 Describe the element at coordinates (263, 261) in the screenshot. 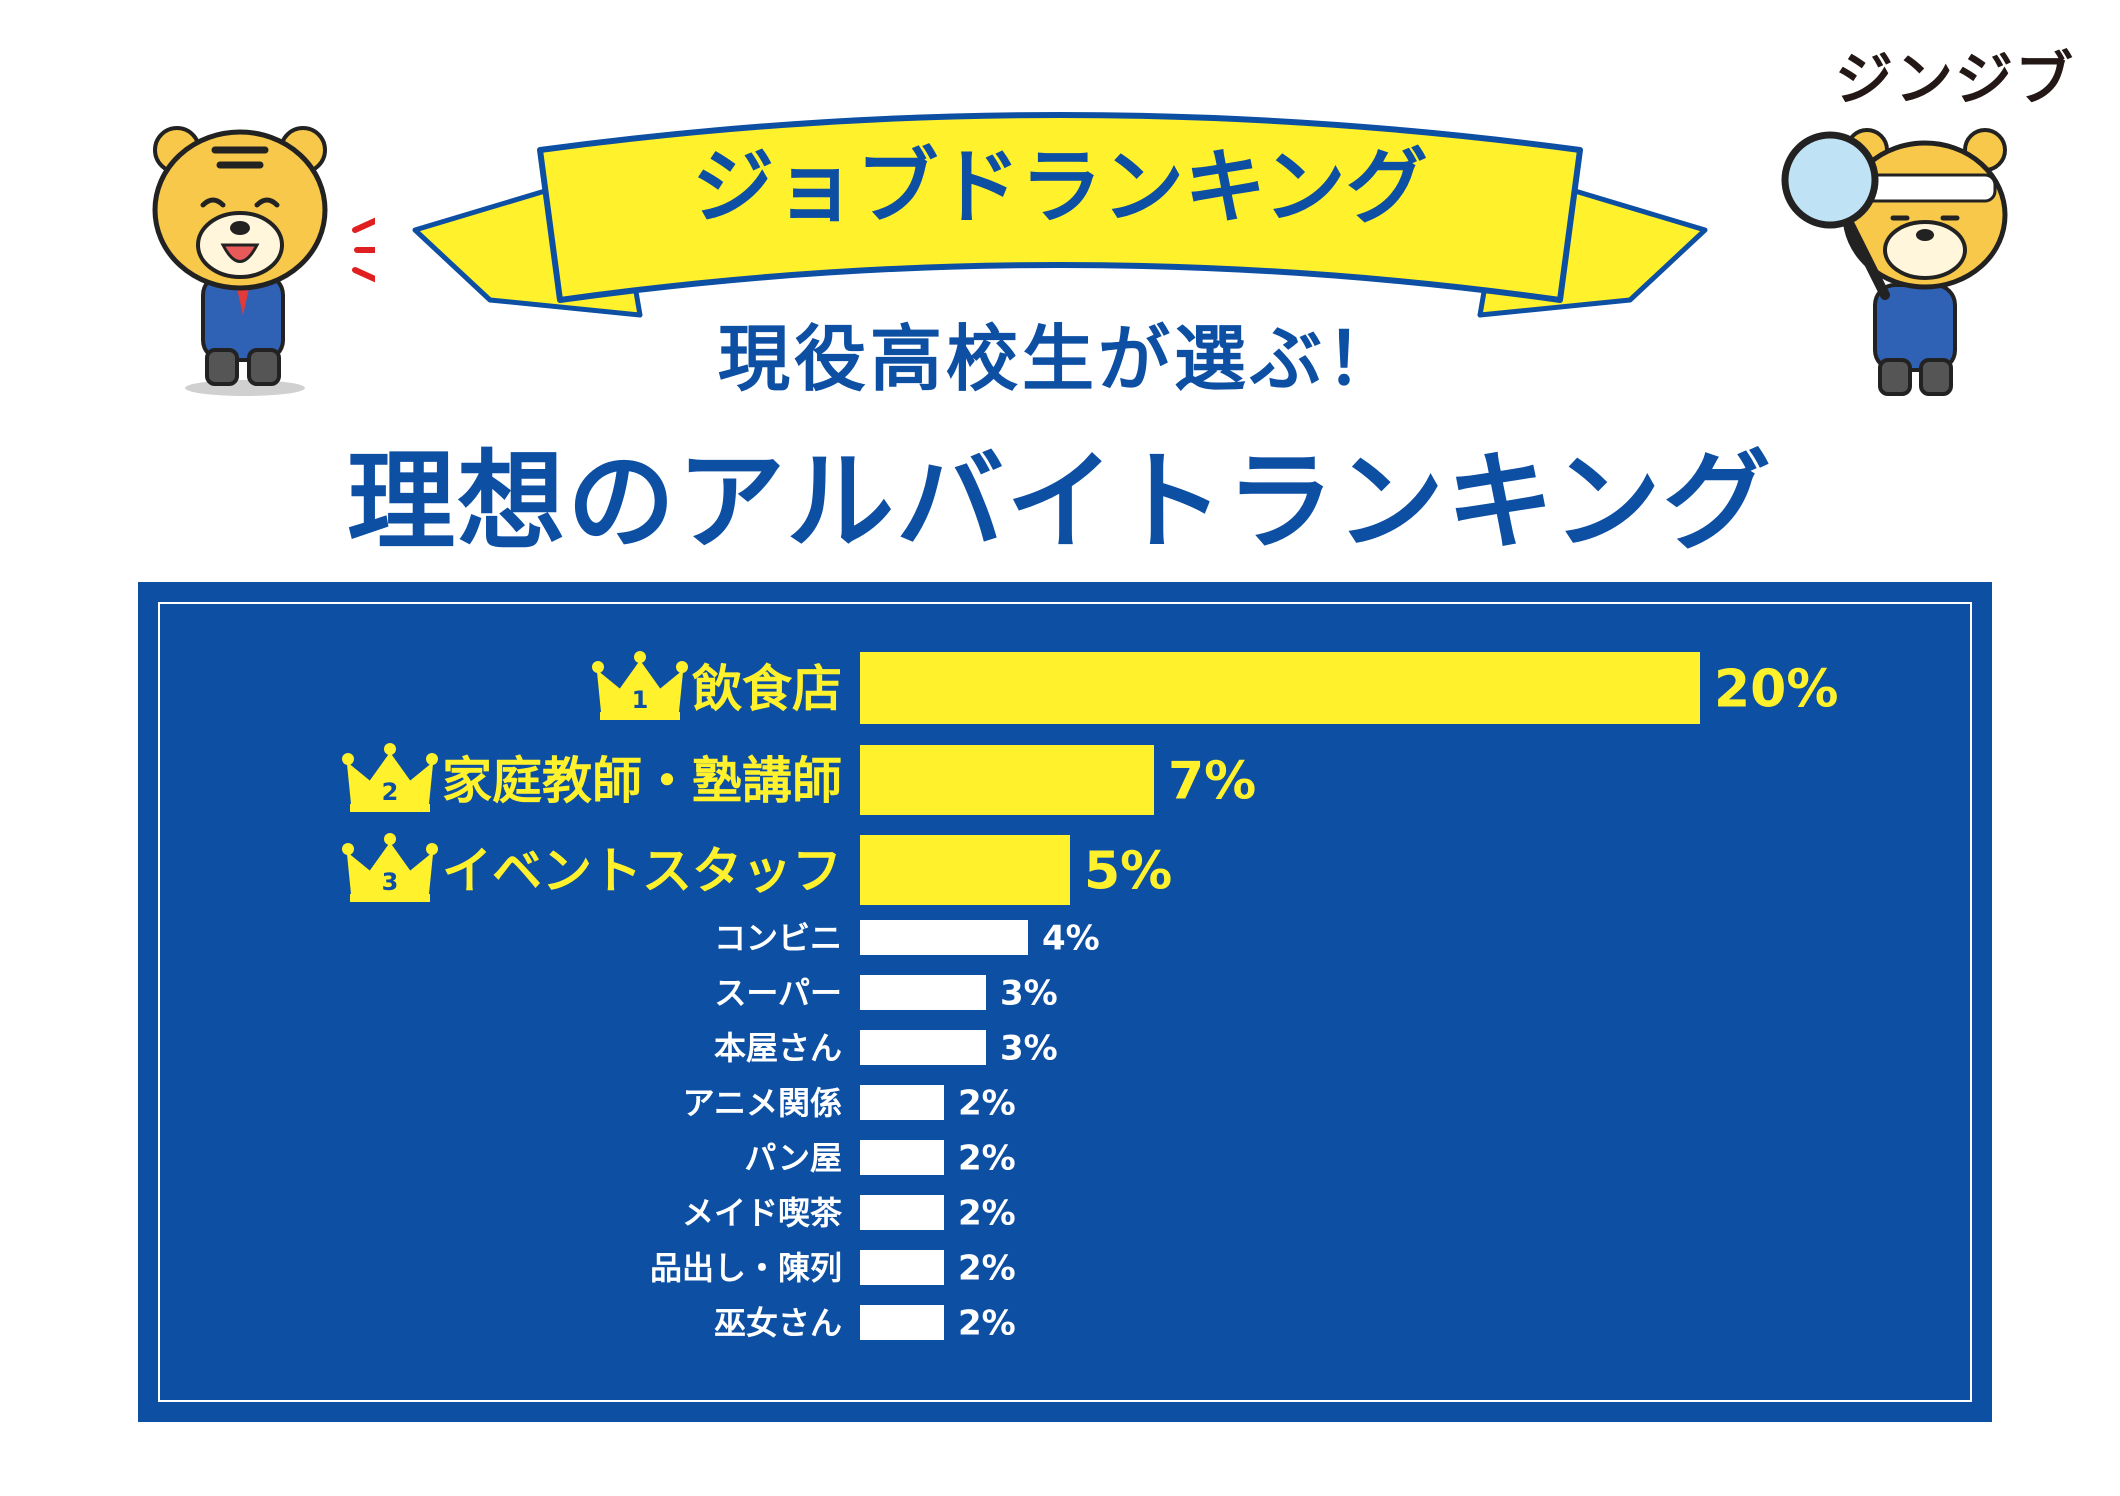

I see `tiger-mascot-icon` at that location.